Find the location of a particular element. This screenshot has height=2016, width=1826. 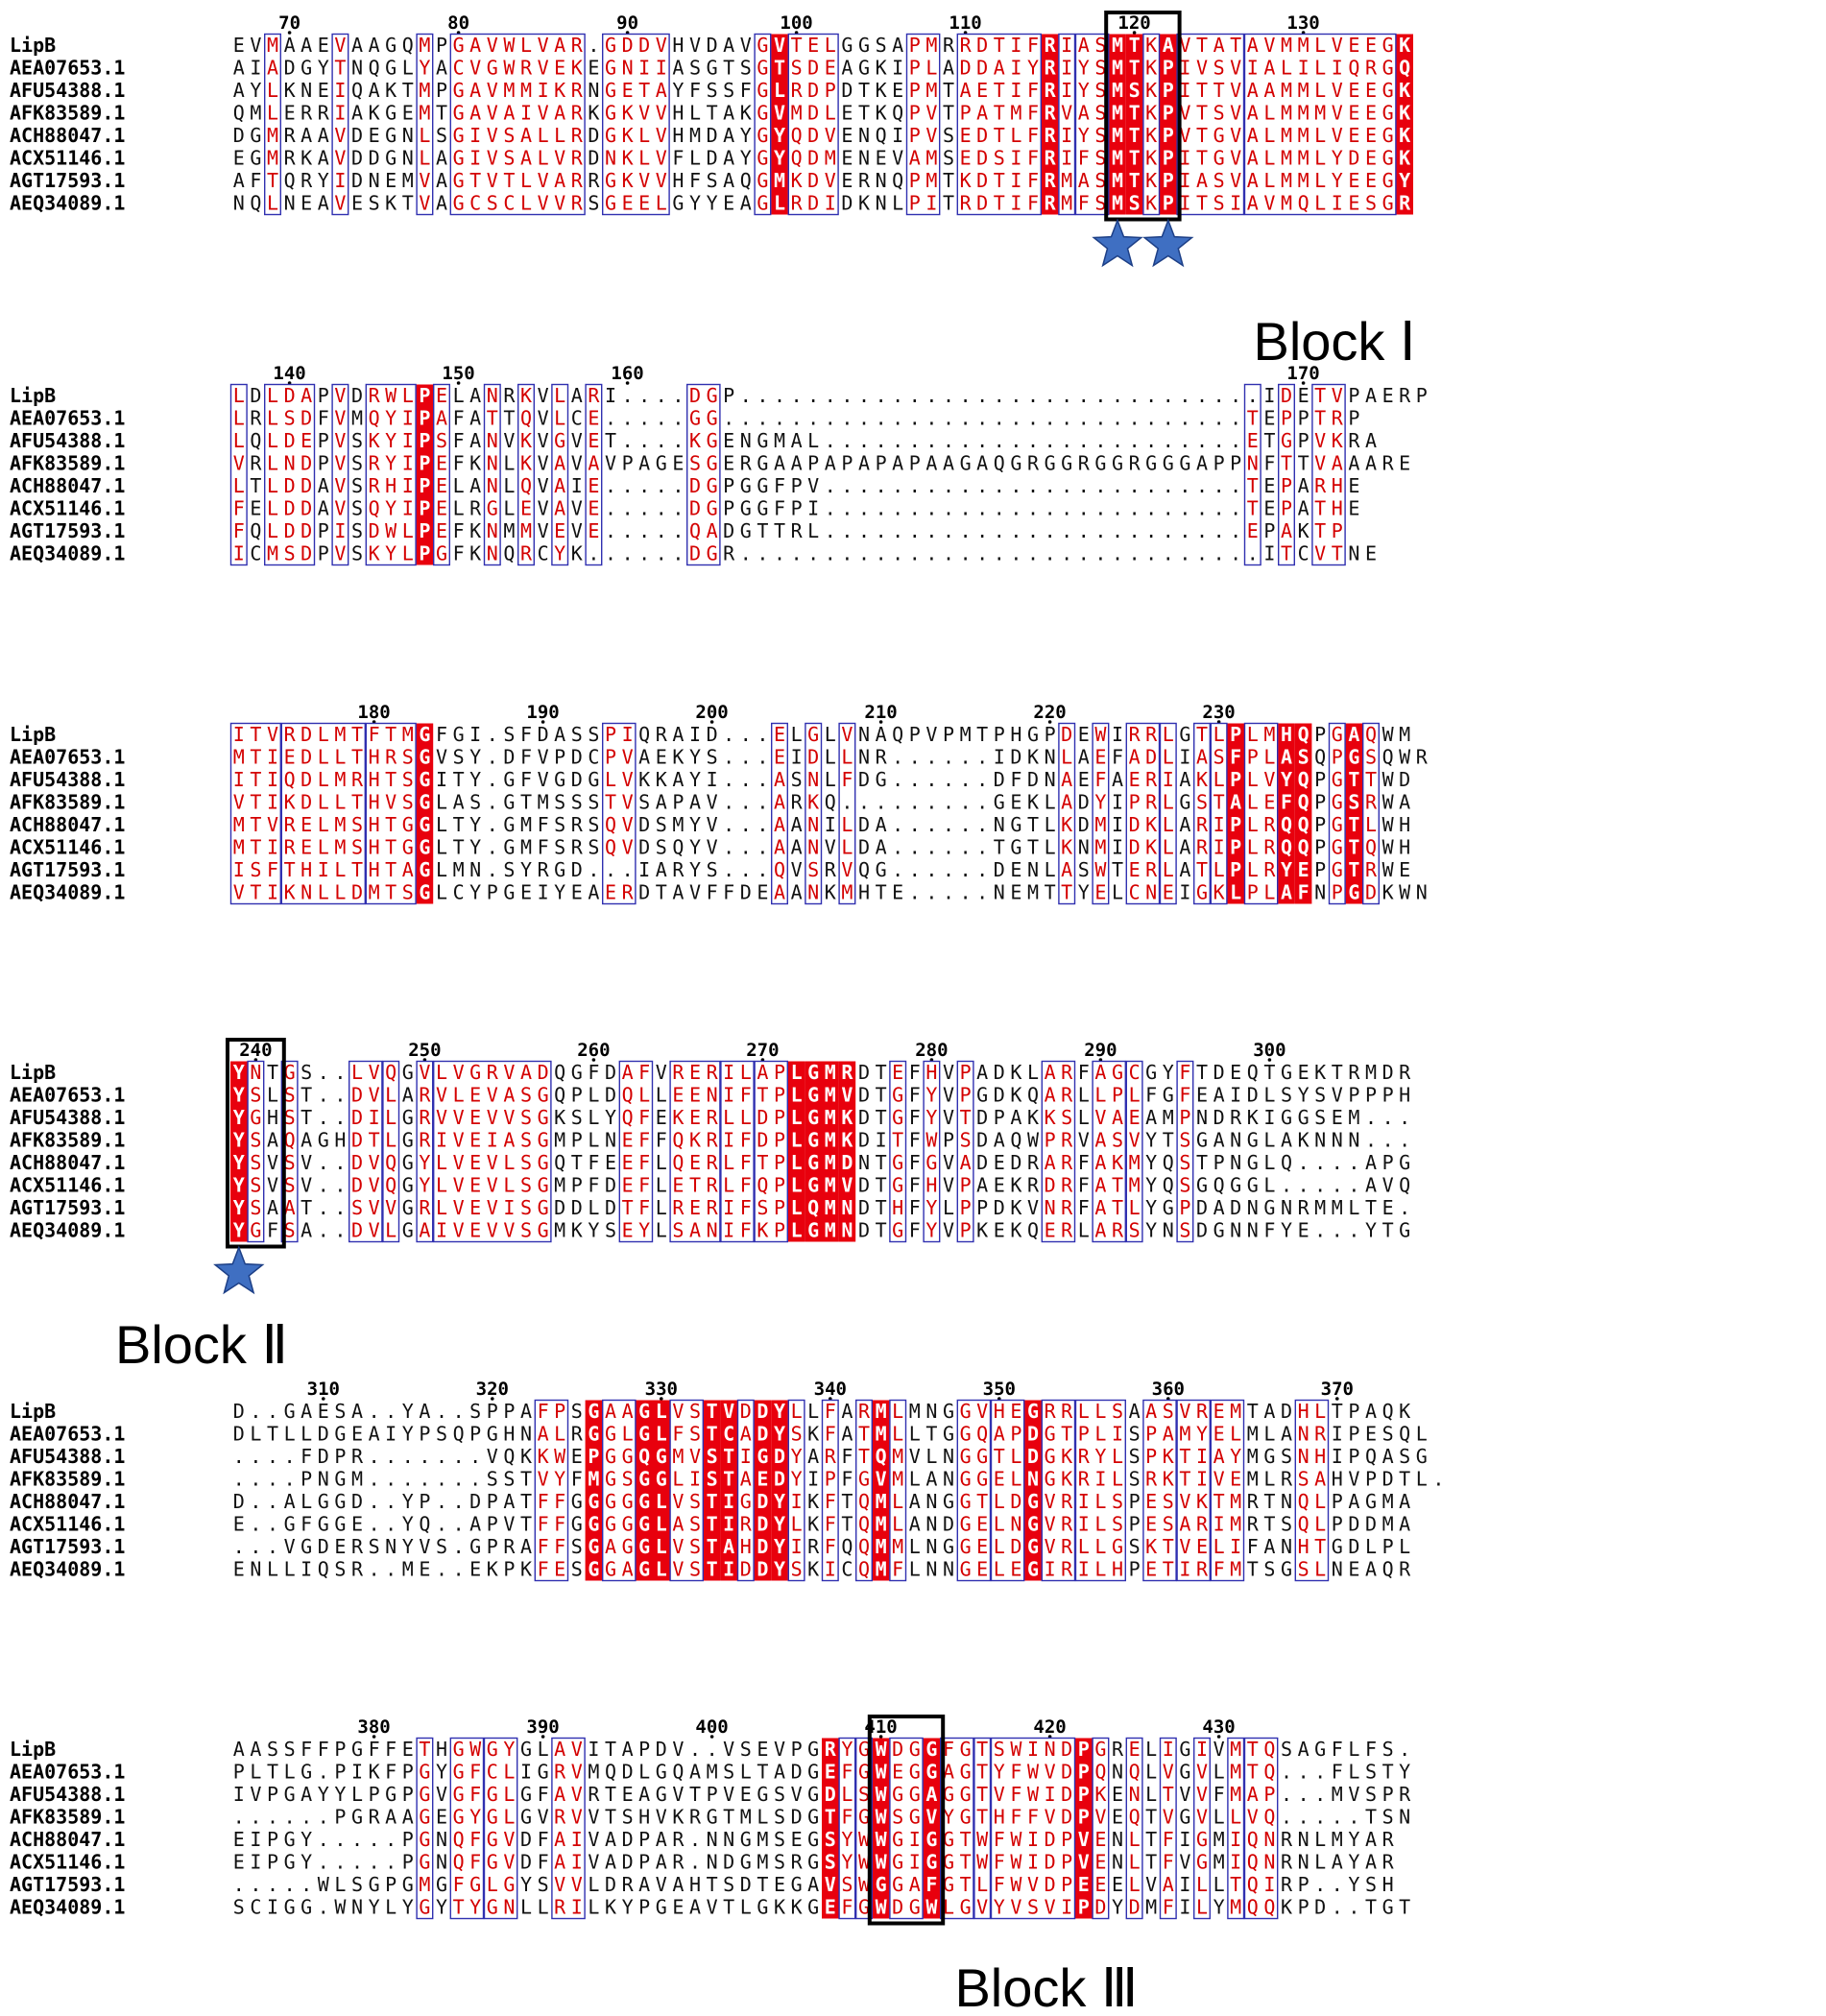

sequence-name: LipB is located at coordinates (33, 45).